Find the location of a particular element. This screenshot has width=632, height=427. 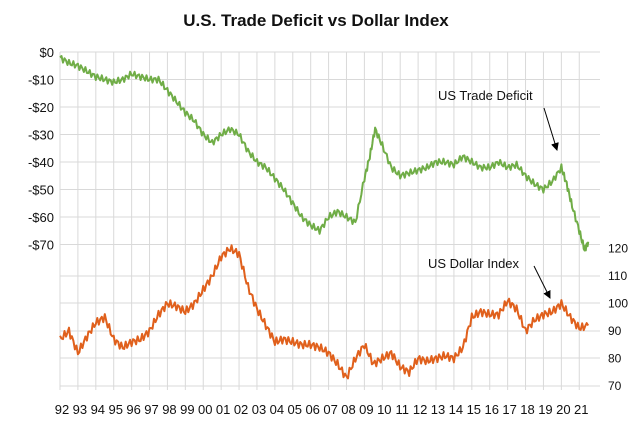

x-tick-label: 92 is located at coordinates (62, 409).